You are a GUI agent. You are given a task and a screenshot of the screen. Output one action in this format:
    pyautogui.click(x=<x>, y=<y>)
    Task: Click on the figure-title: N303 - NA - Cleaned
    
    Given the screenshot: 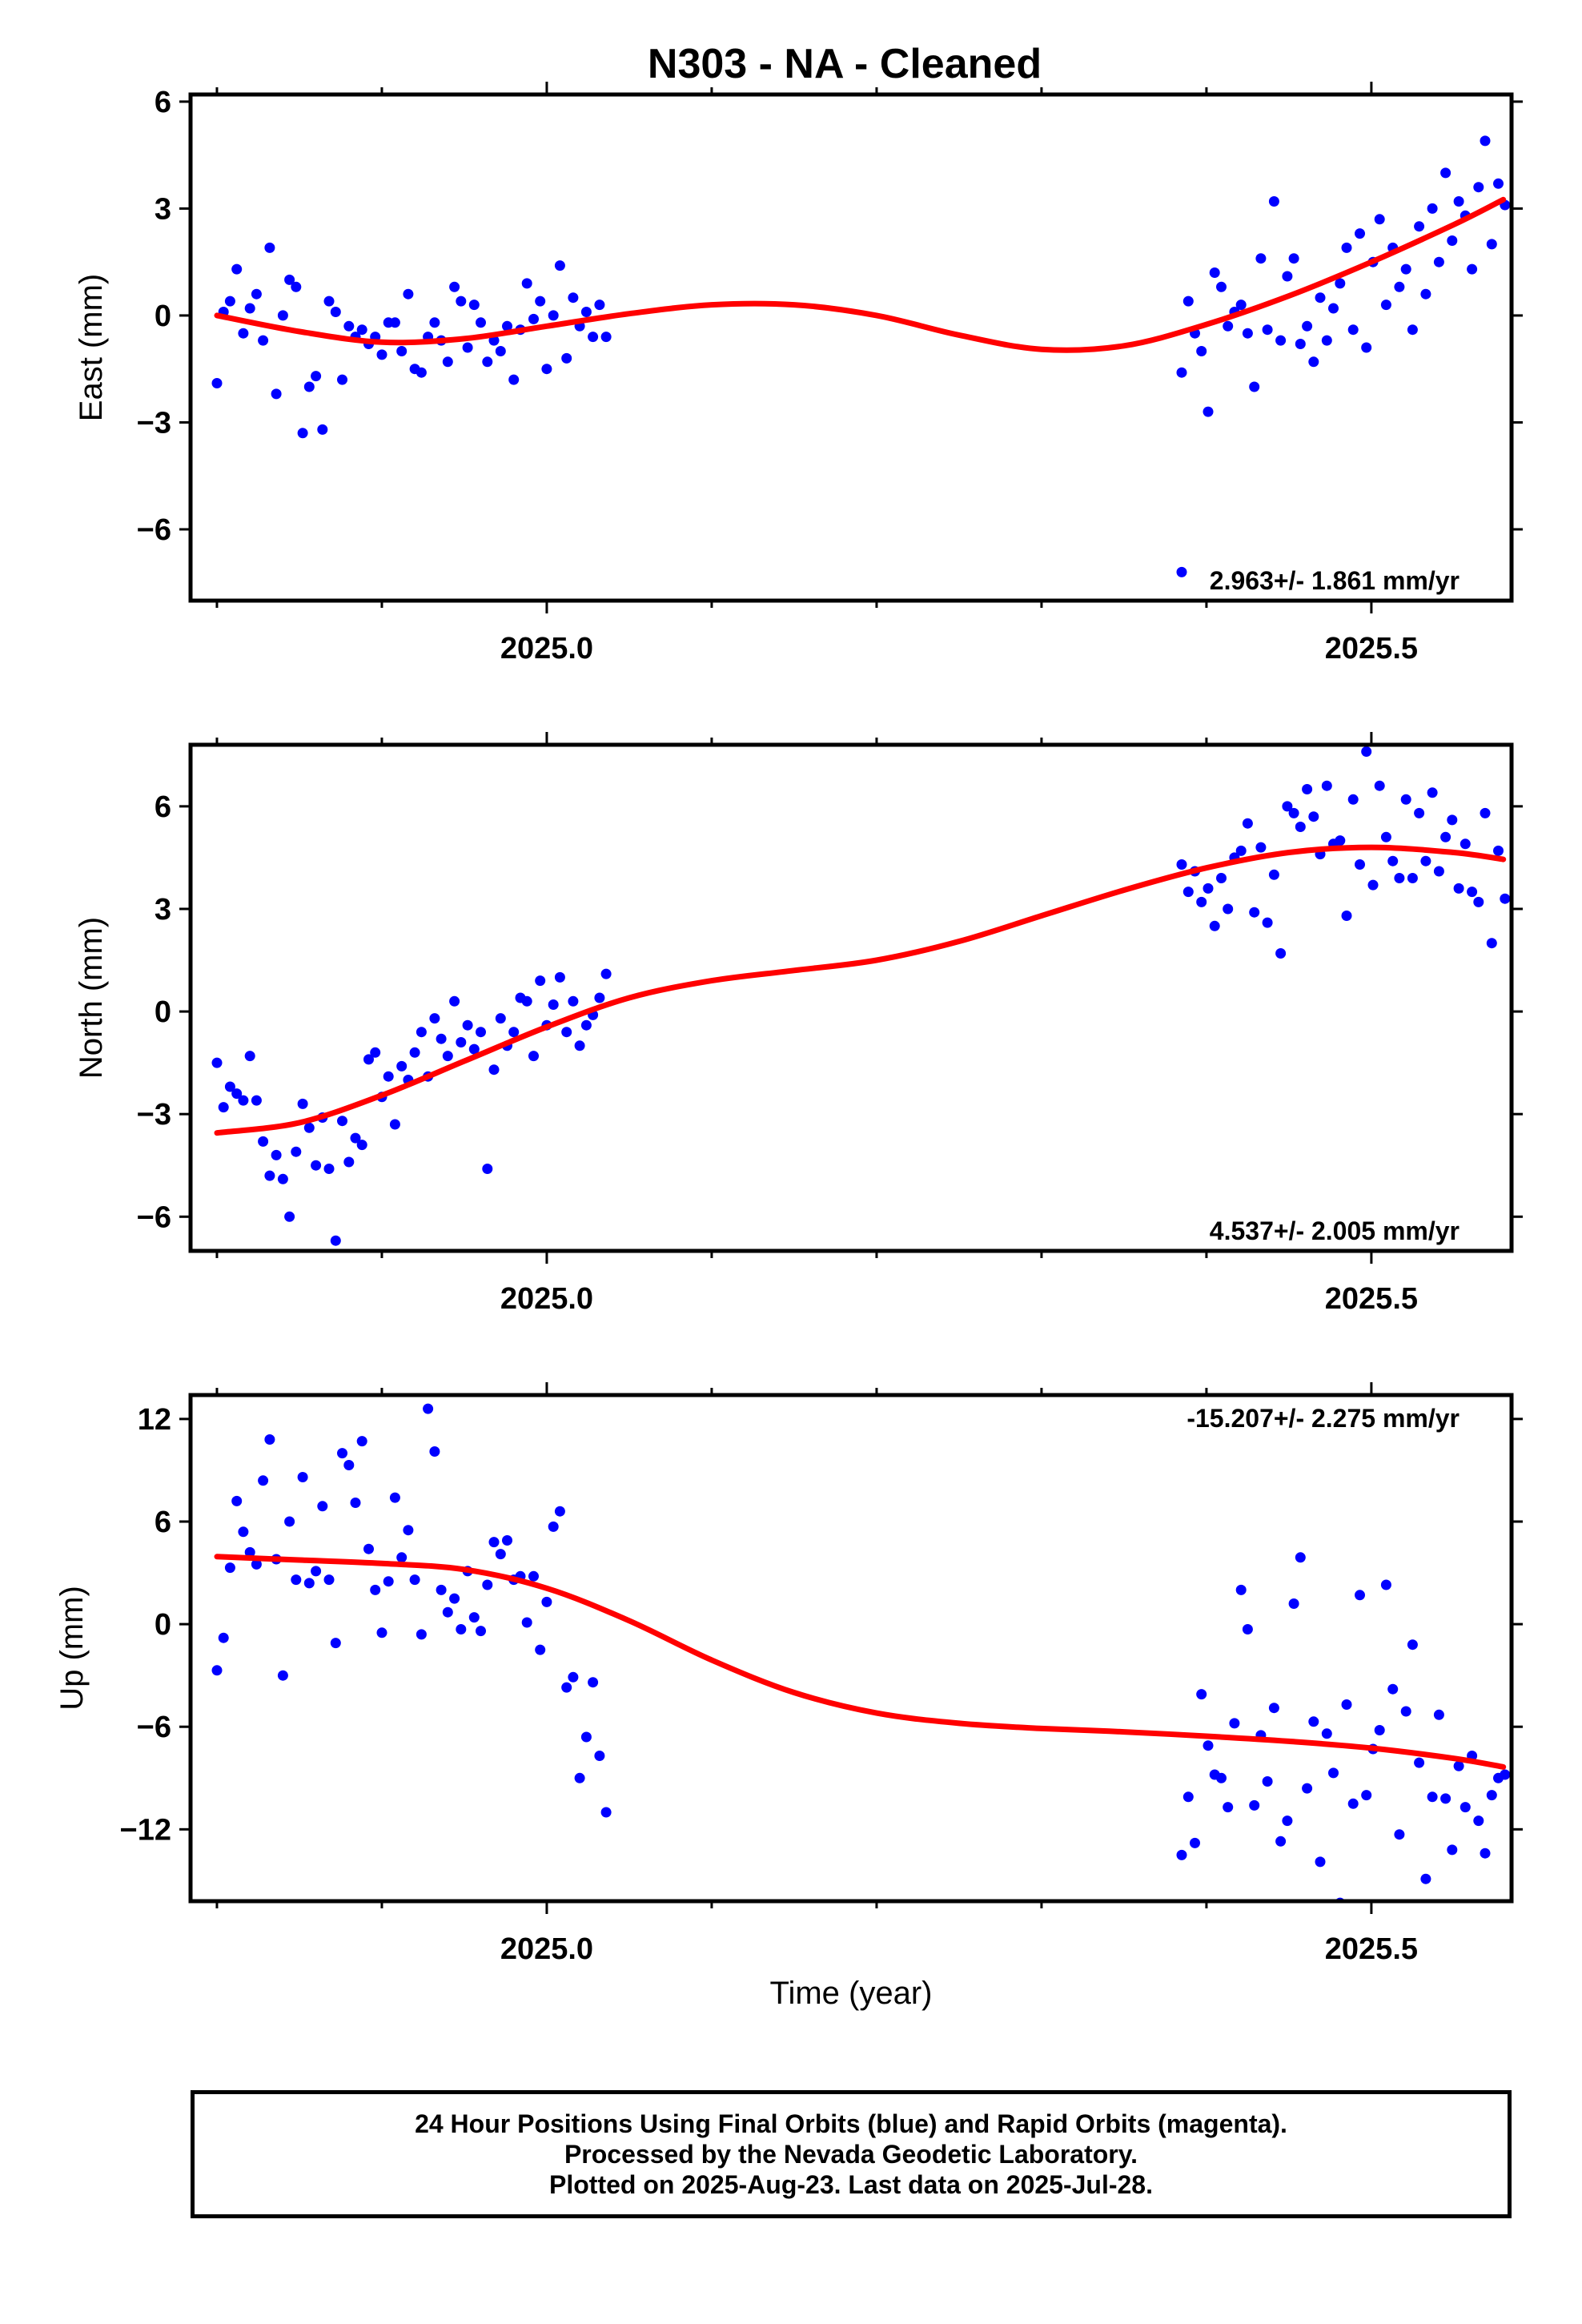 What is the action you would take?
    pyautogui.click(x=845, y=64)
    